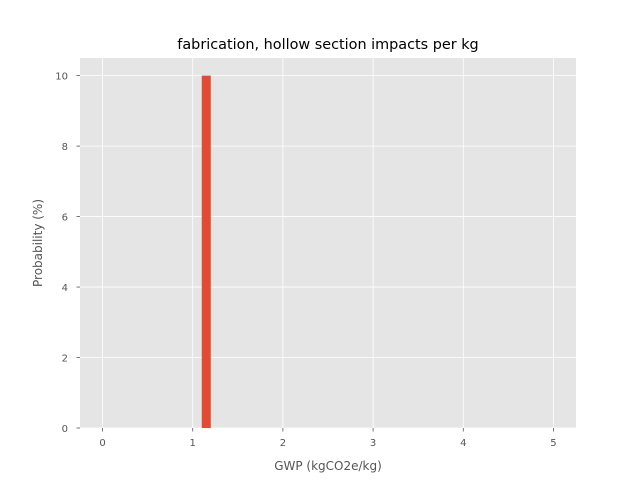 The width and height of the screenshot is (640, 480). Describe the element at coordinates (38, 243) in the screenshot. I see `y-axis-label: Probability (%)` at that location.